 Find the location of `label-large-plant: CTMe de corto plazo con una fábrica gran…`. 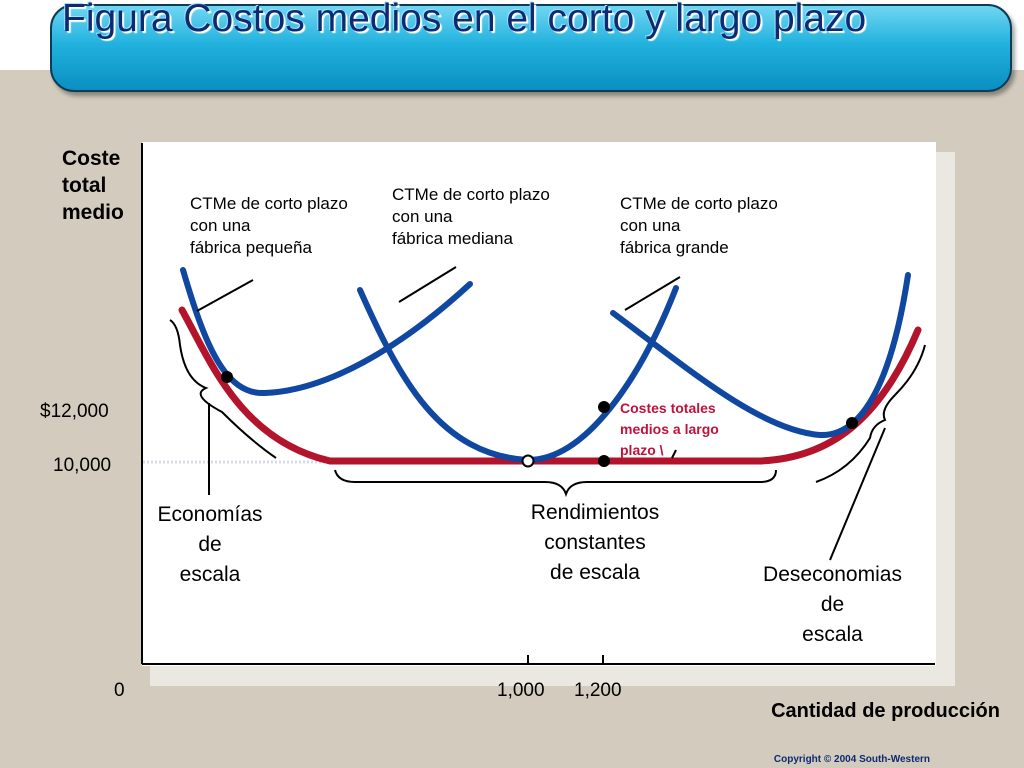

label-large-plant: CTMe de corto plazo con una fábrica gran… is located at coordinates (699, 225).